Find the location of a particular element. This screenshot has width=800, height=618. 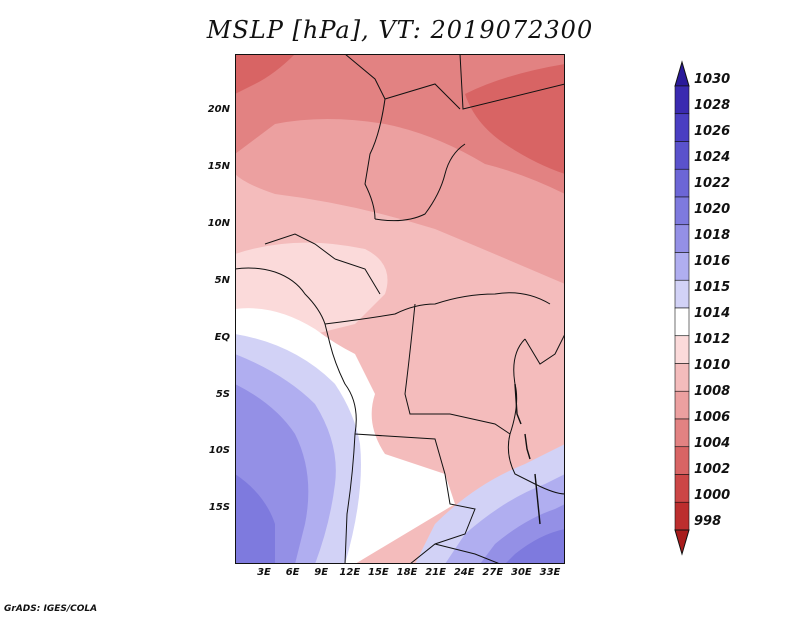

colorbar-level-label: 1006 is located at coordinates (712, 417).